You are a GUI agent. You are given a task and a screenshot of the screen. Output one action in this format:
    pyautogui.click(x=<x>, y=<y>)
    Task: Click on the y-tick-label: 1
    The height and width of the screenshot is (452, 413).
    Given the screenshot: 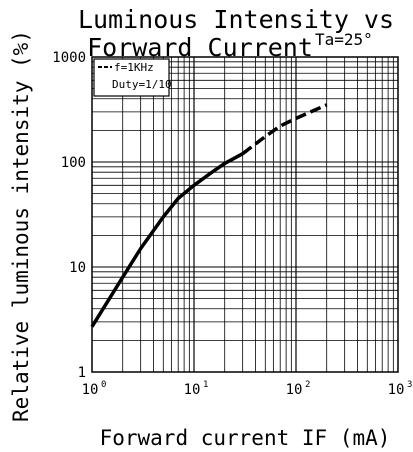 What is the action you would take?
    pyautogui.click(x=82, y=373)
    